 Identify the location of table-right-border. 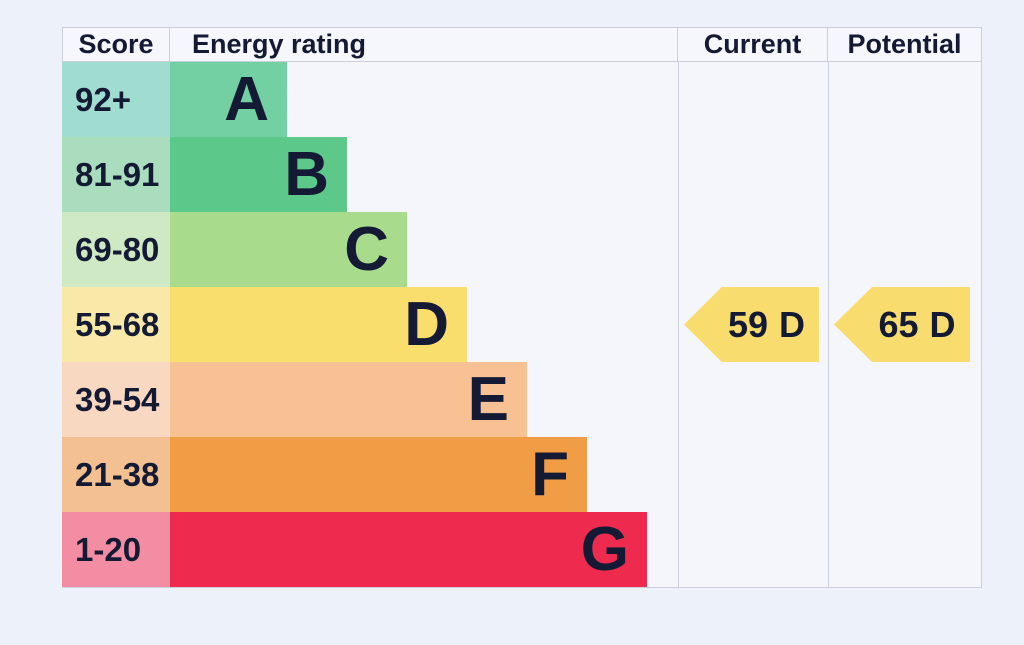
(981, 324).